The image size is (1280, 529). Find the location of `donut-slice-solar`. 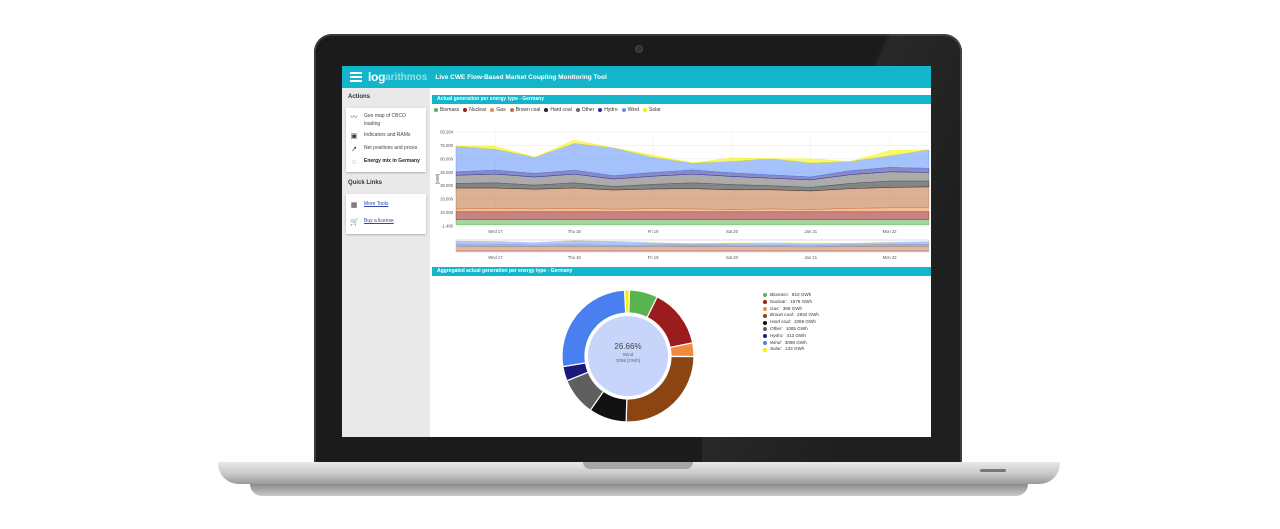

donut-slice-solar is located at coordinates (626, 301).